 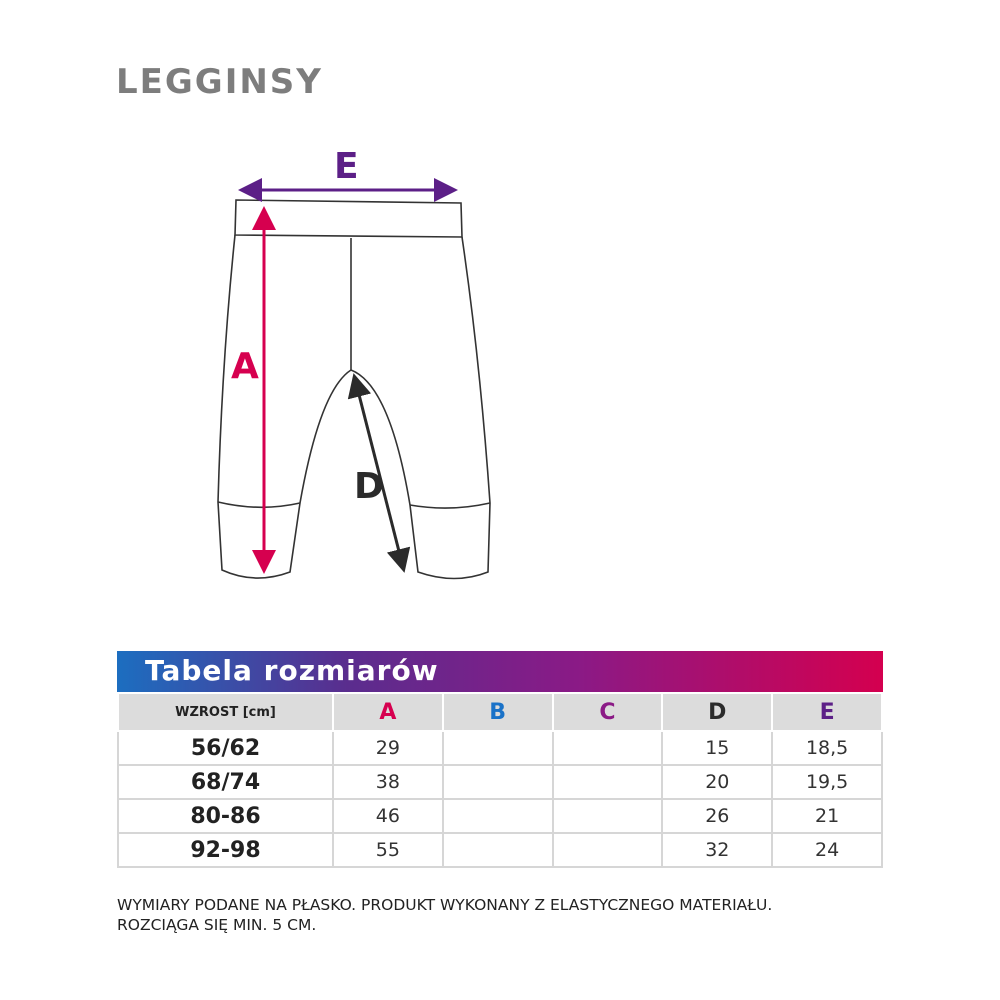 I want to click on value-cell: 21, so click(x=827, y=816).